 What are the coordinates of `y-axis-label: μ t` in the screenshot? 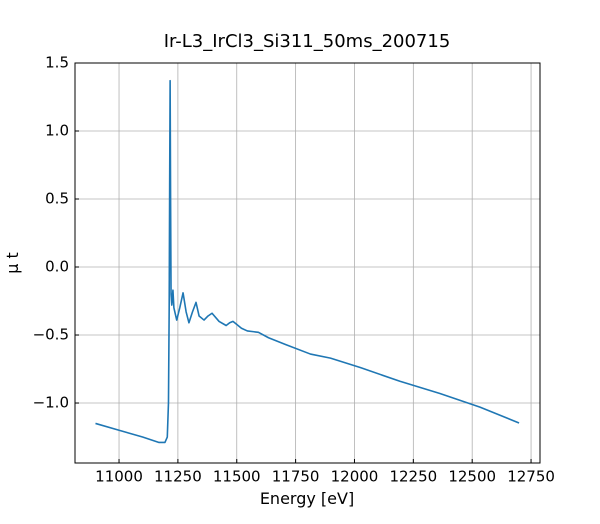 It's located at (12, 263).